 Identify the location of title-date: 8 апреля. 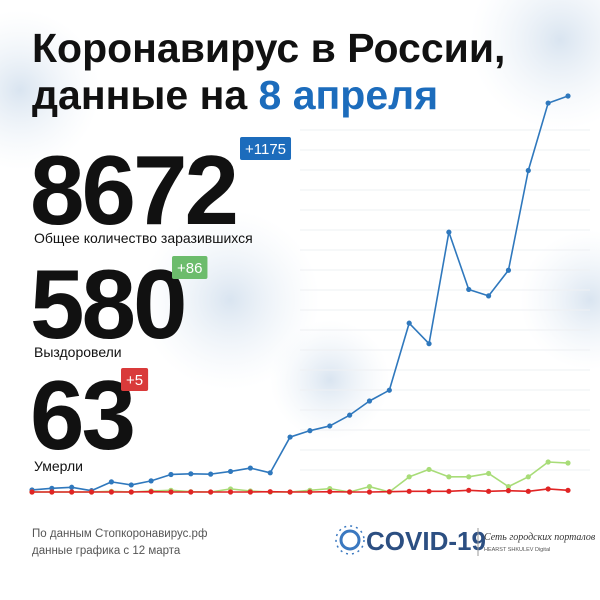
(349, 95).